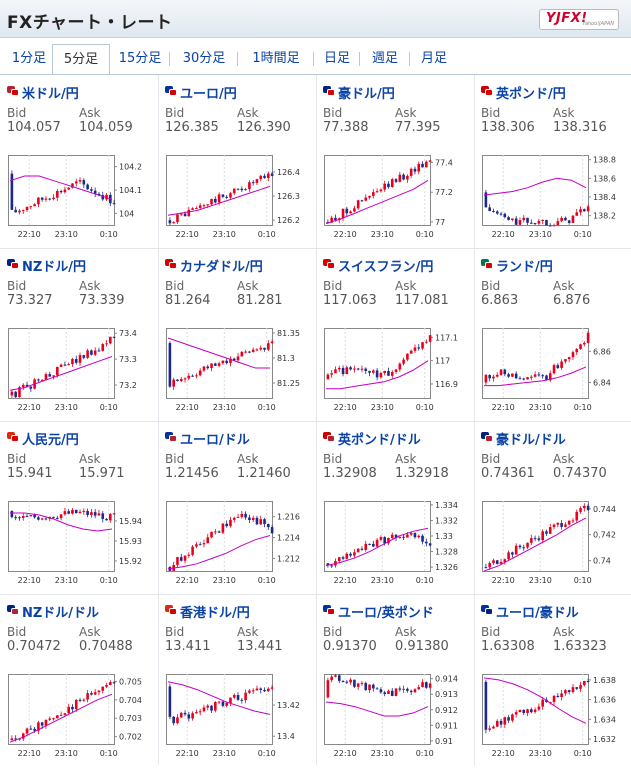  I want to click on flag-icon, so click(329, 437).